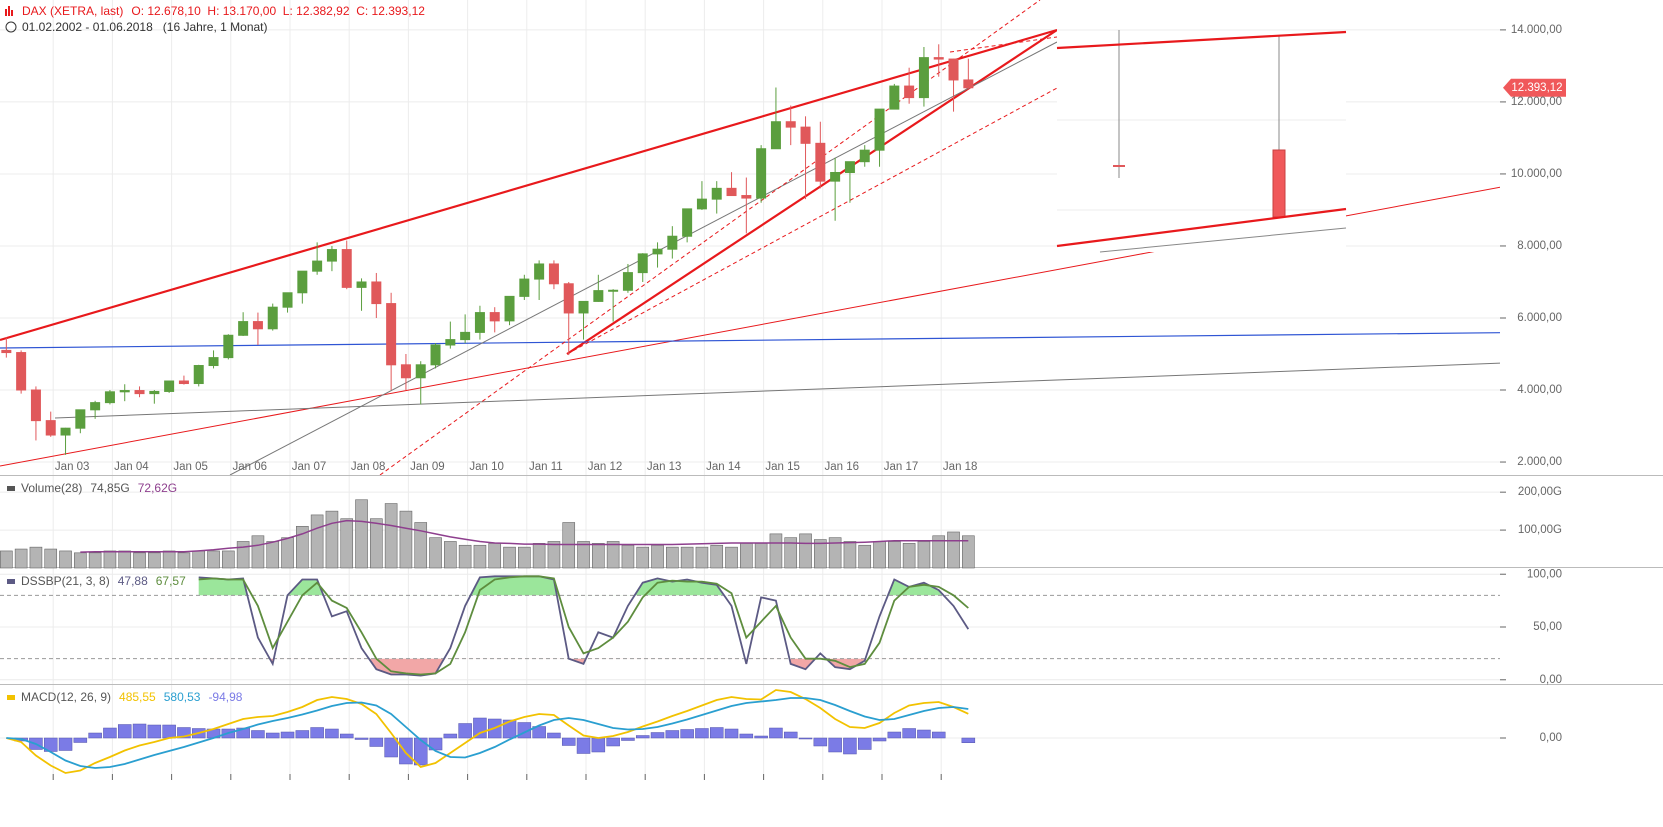 The width and height of the screenshot is (1663, 827). What do you see at coordinates (1536, 174) in the screenshot?
I see `y-tick-label: 10.000,00` at bounding box center [1536, 174].